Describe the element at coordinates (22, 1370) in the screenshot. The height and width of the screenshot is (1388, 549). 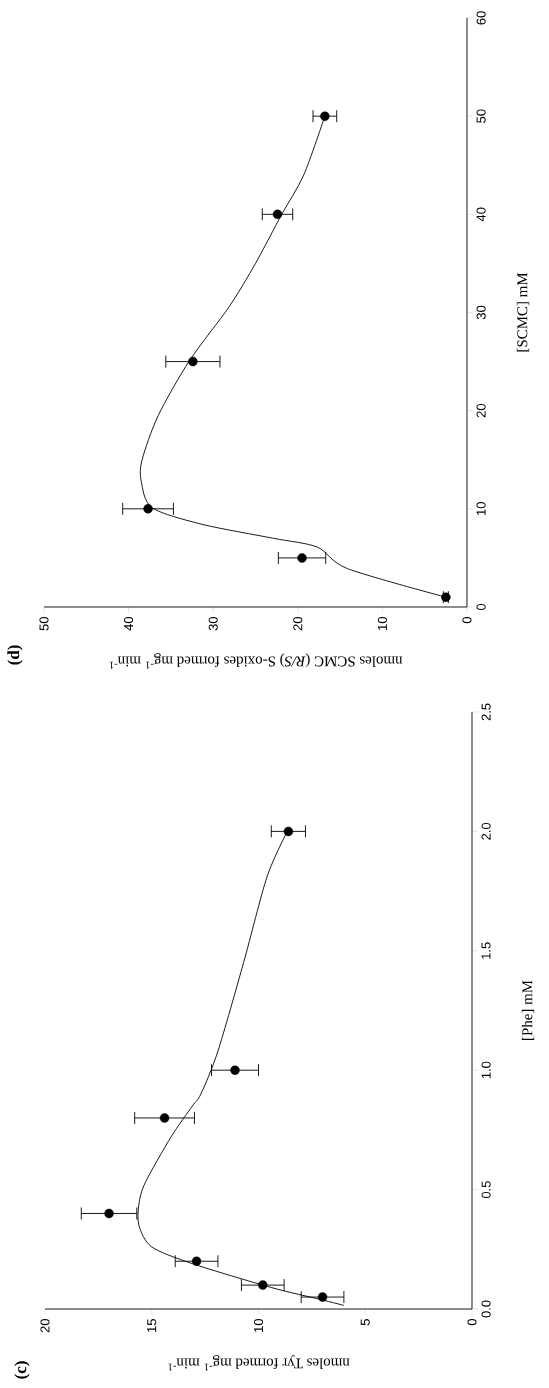
I see `text: (c)` at that location.